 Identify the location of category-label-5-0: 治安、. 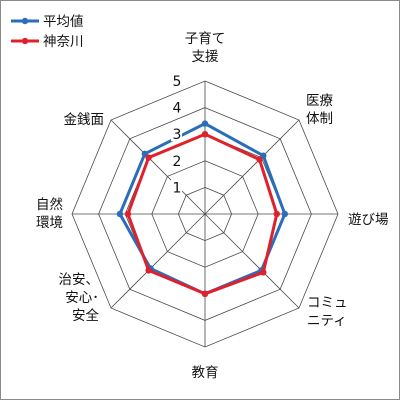
(79, 280).